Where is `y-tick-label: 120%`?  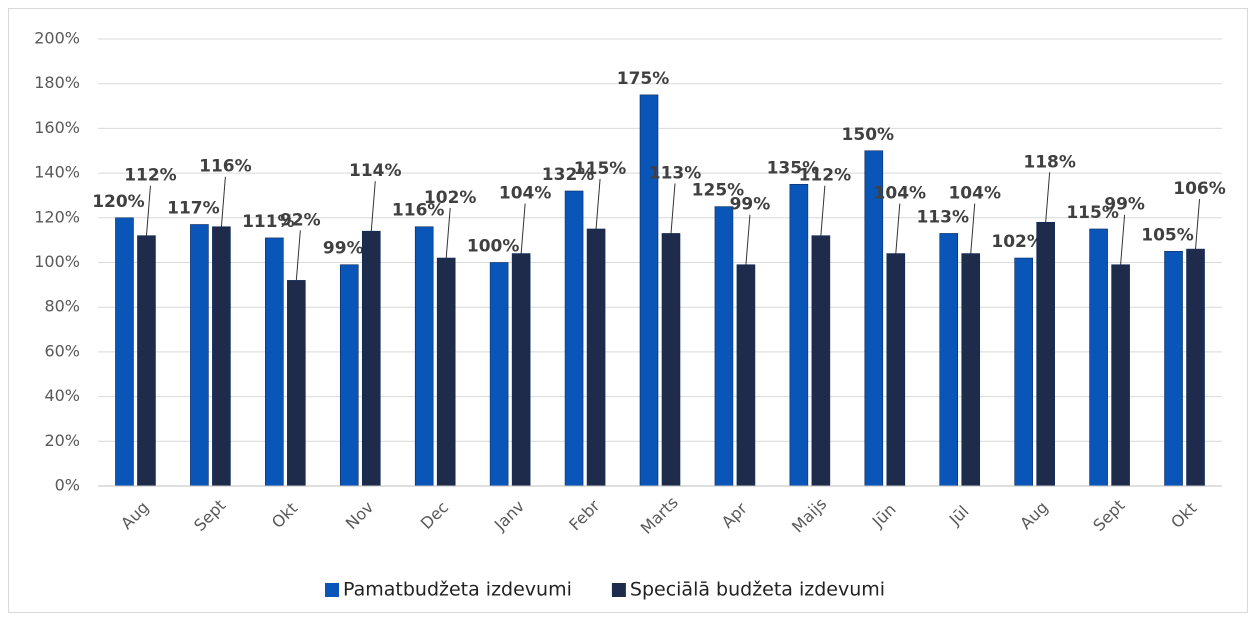
y-tick-label: 120% is located at coordinates (57, 216).